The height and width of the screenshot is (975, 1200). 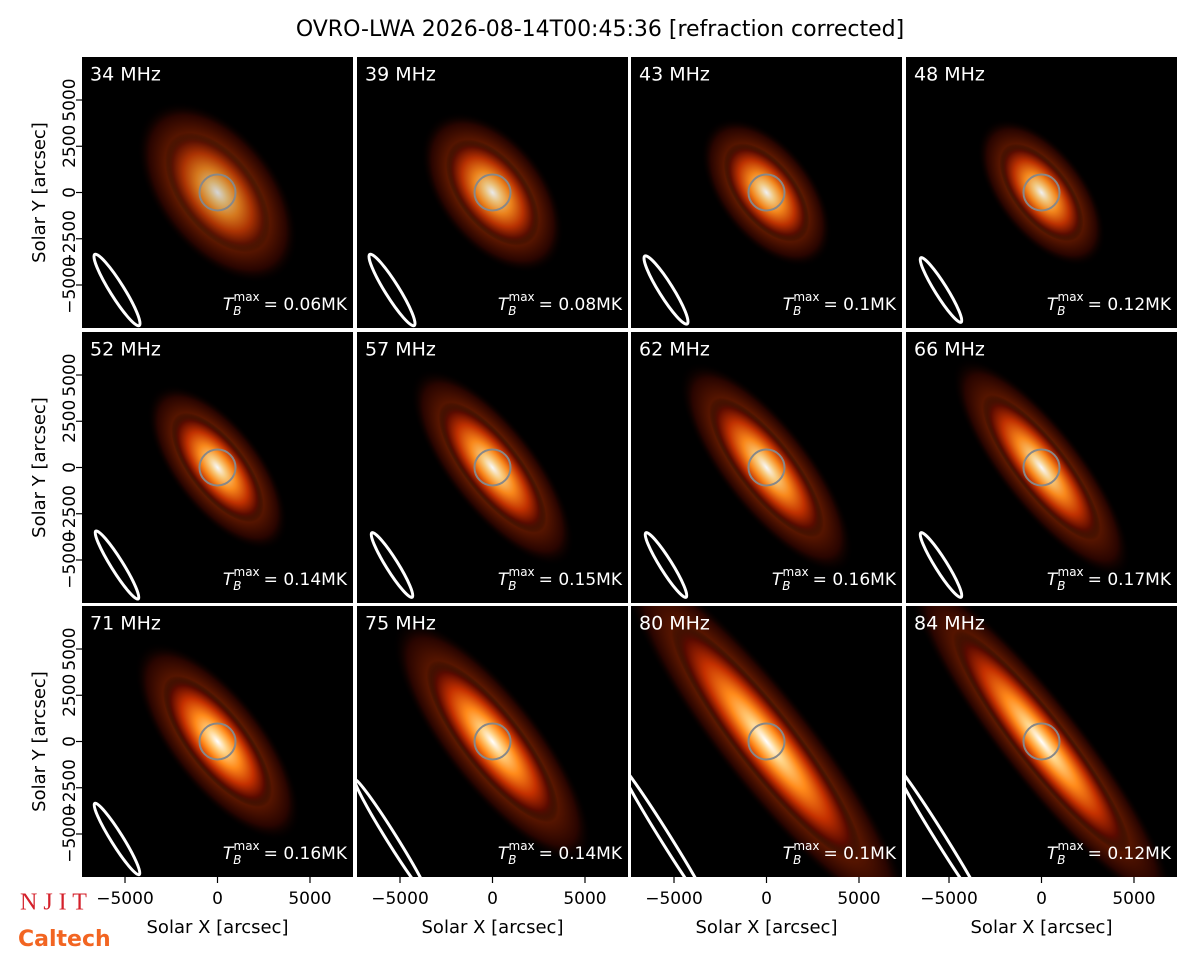 I want to click on annotation-text: = 0.12MK, so click(x=1130, y=854).